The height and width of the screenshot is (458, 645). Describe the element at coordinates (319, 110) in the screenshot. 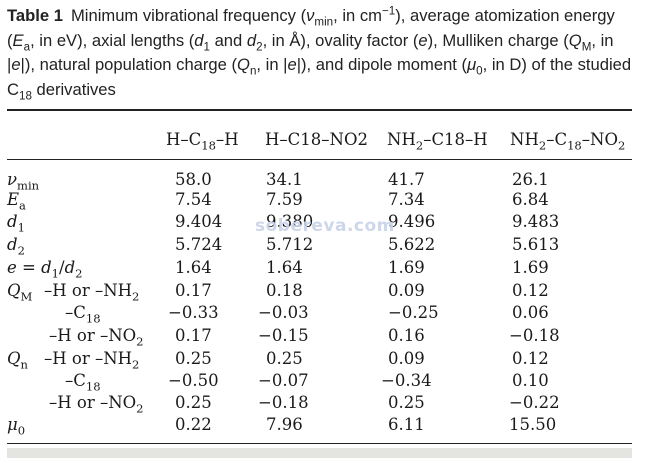

I see `table-top-rule` at that location.